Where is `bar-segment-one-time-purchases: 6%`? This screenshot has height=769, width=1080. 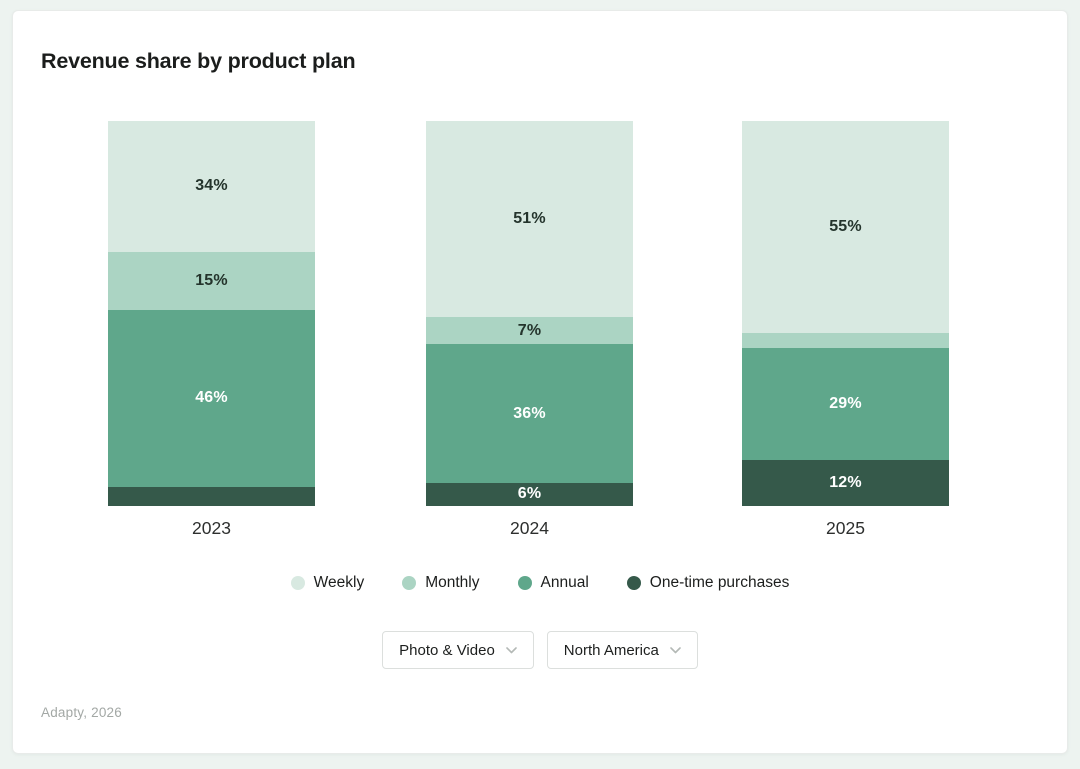 bar-segment-one-time-purchases: 6% is located at coordinates (529, 494).